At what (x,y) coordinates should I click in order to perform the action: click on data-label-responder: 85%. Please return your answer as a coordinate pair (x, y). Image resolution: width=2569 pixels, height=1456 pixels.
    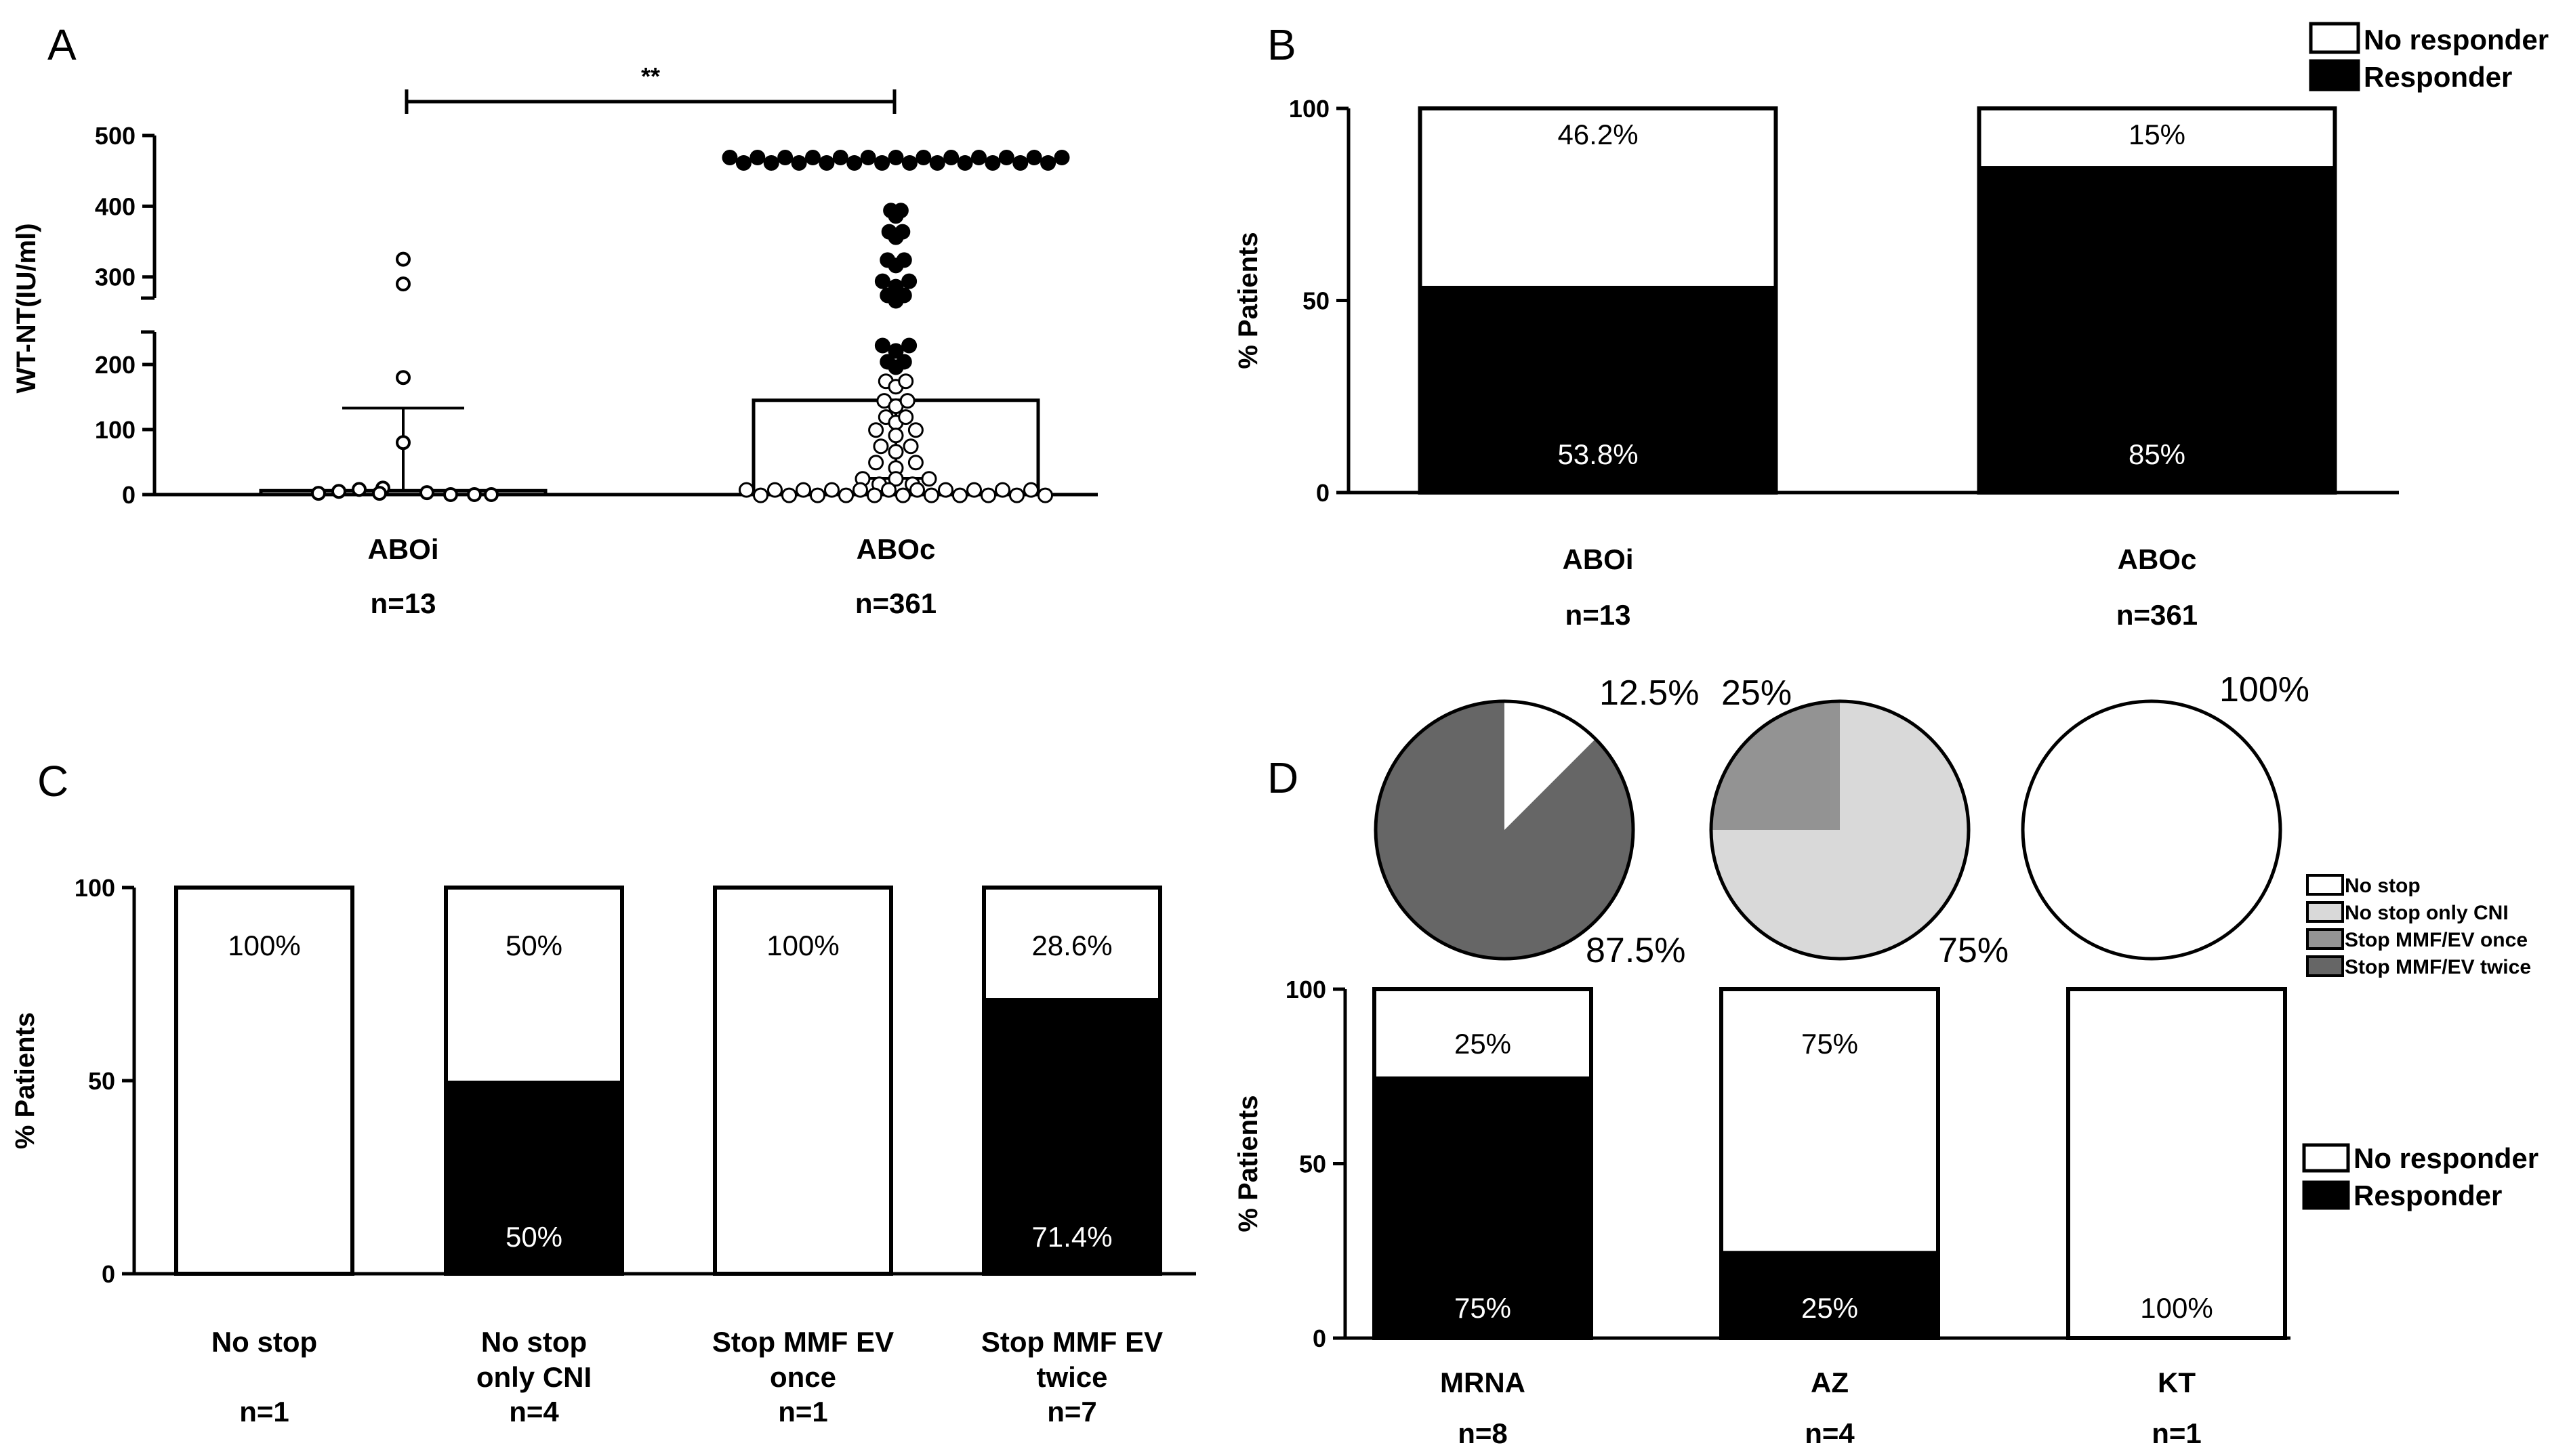
    Looking at the image, I should click on (2157, 454).